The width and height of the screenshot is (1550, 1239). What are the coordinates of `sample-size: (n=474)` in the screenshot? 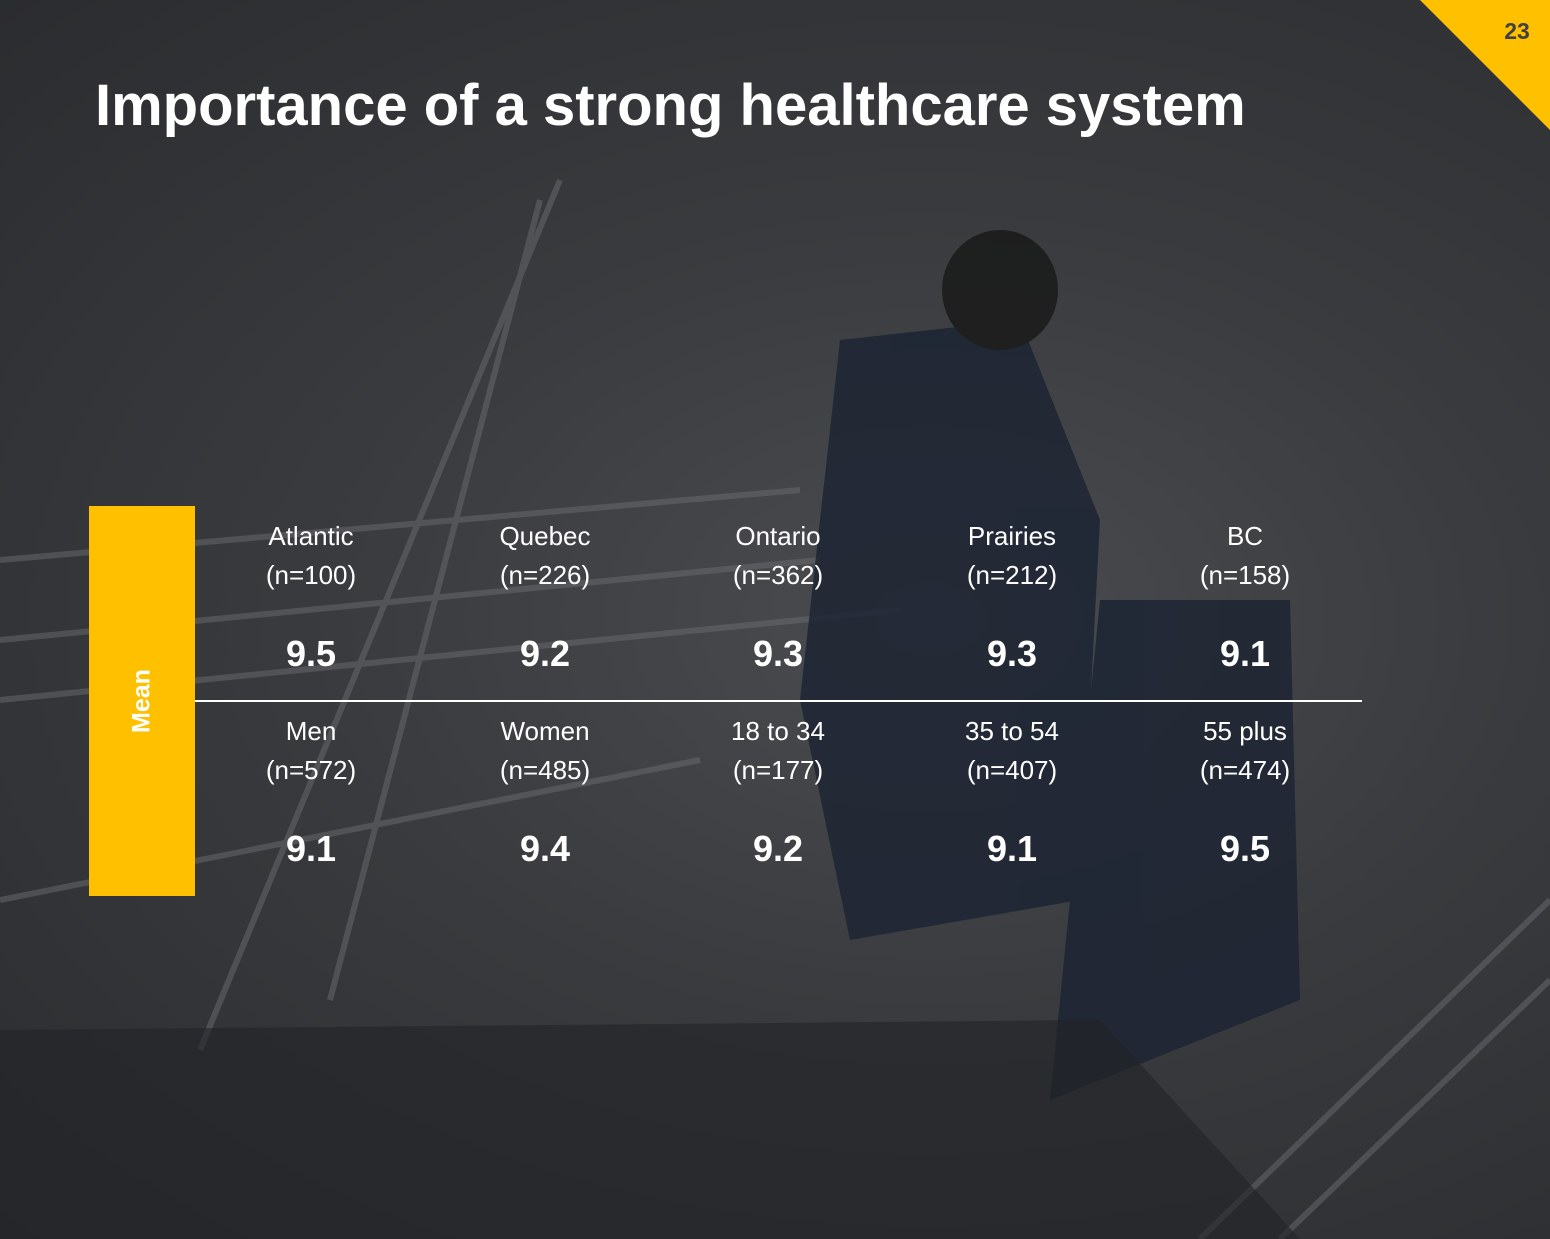 It's located at (1245, 770).